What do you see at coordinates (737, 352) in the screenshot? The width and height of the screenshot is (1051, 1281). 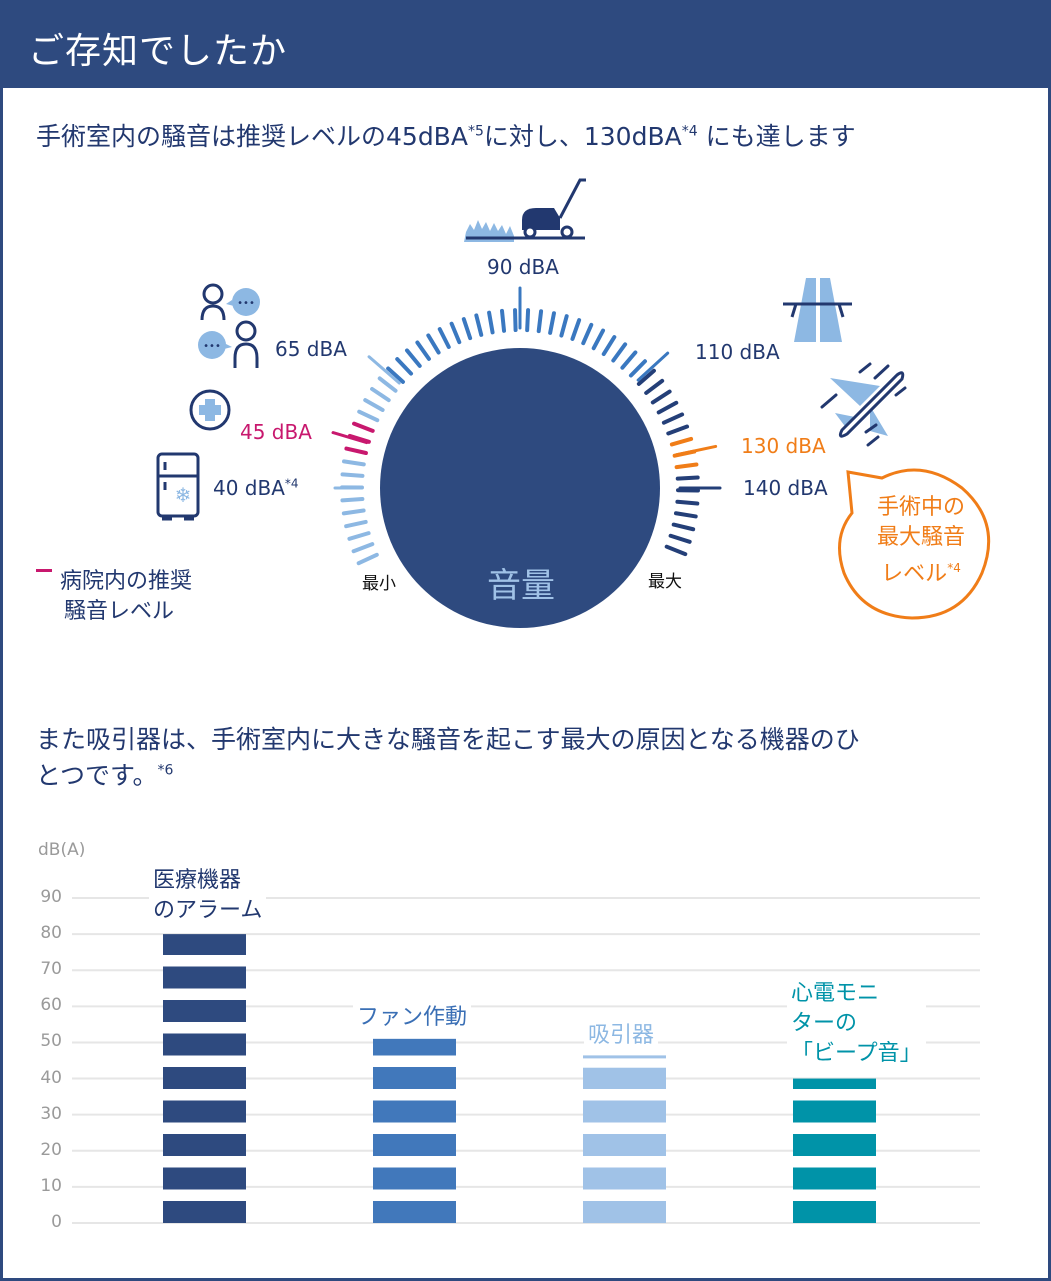 I see `level-110-label: 110 dBA` at bounding box center [737, 352].